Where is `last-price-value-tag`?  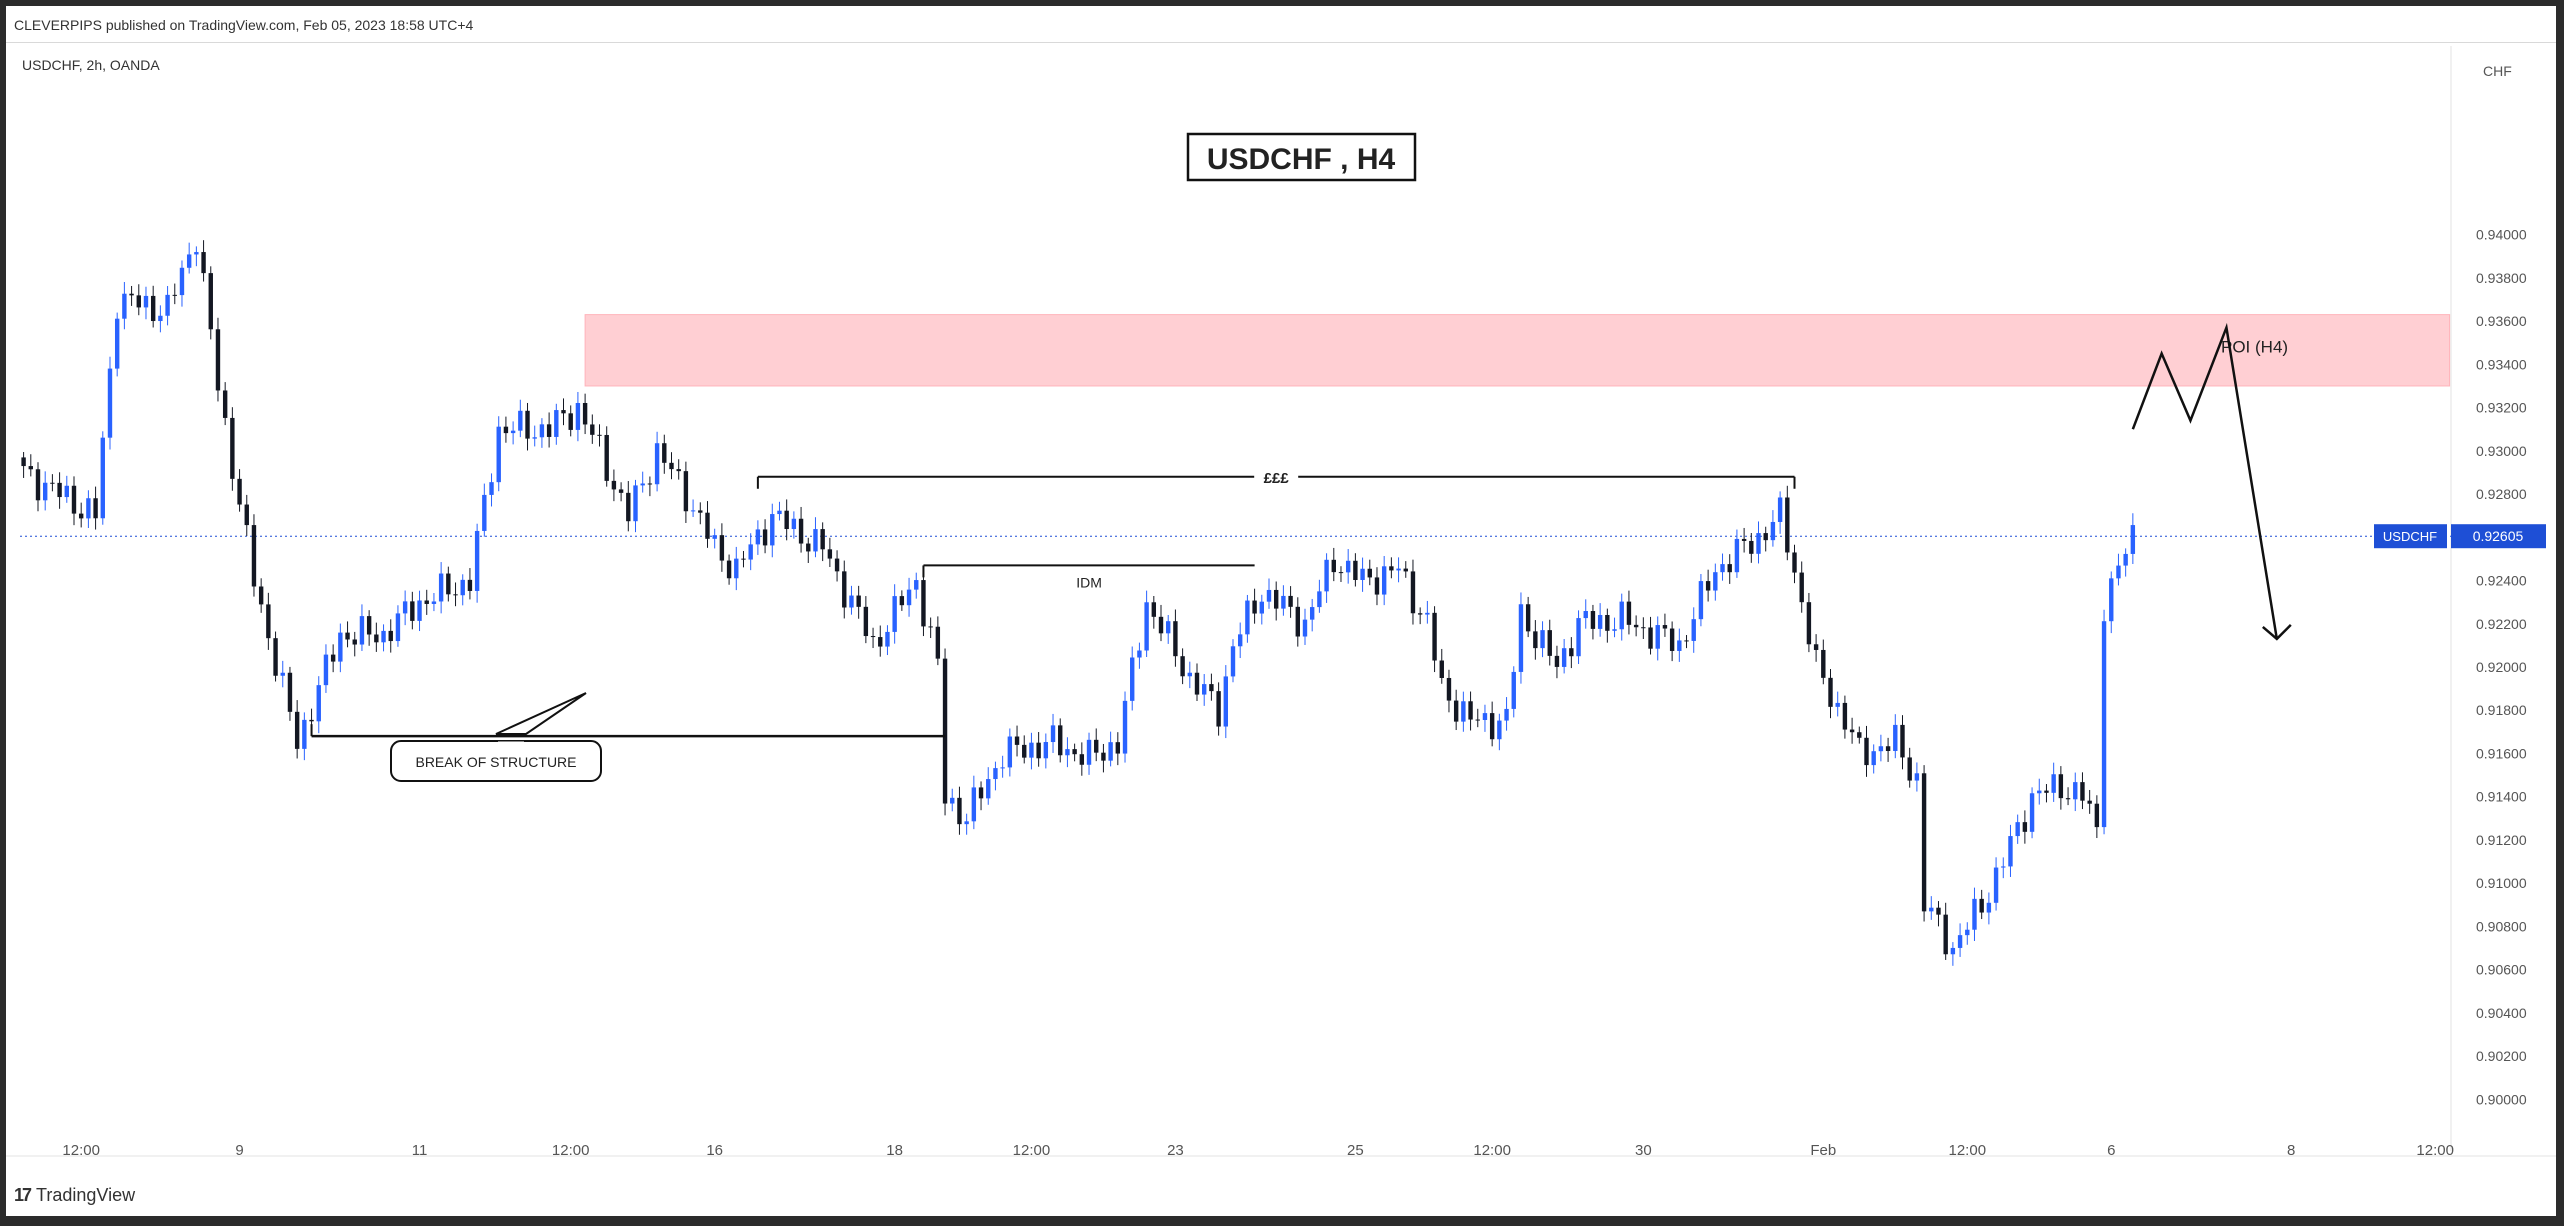 last-price-value-tag is located at coordinates (2498, 536).